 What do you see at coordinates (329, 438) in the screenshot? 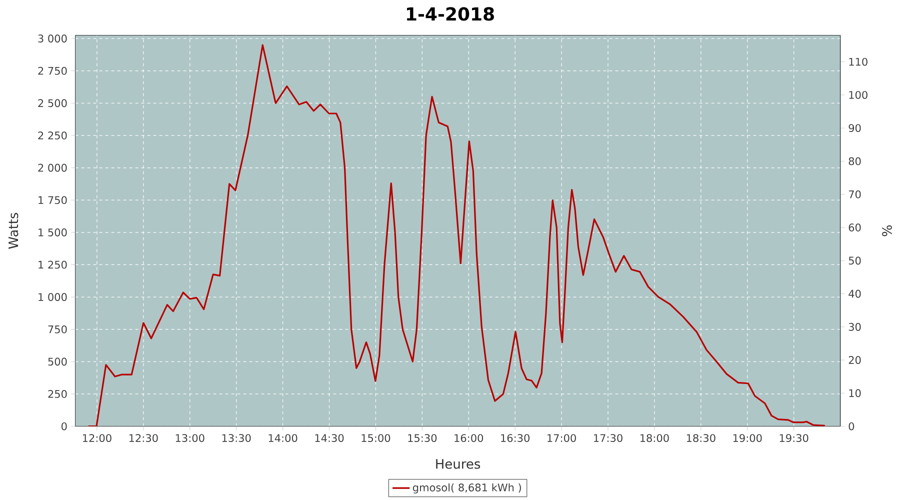
I see `x-tick-label: 14:30` at bounding box center [329, 438].